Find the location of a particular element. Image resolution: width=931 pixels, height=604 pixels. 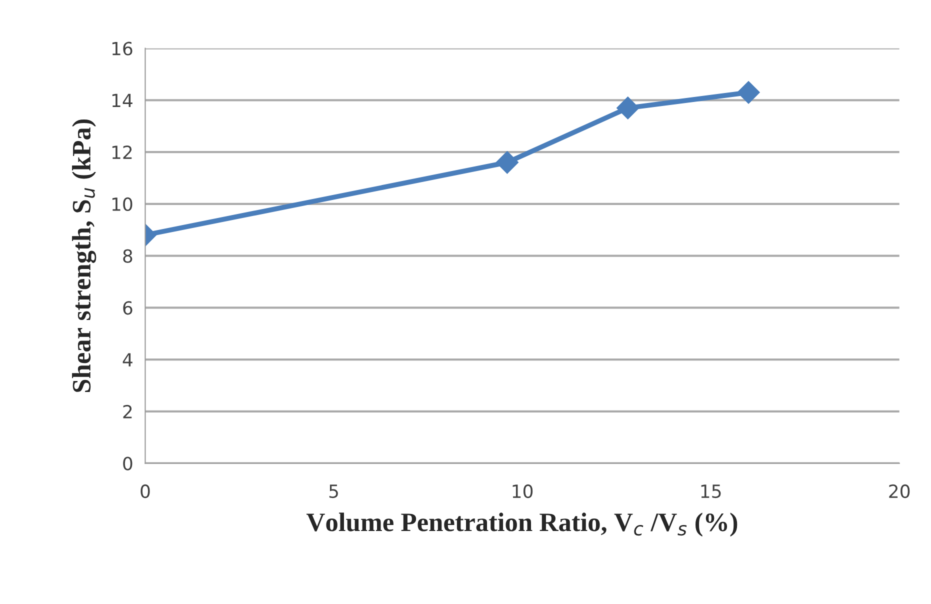

y-tick-label: 4 is located at coordinates (127, 359).